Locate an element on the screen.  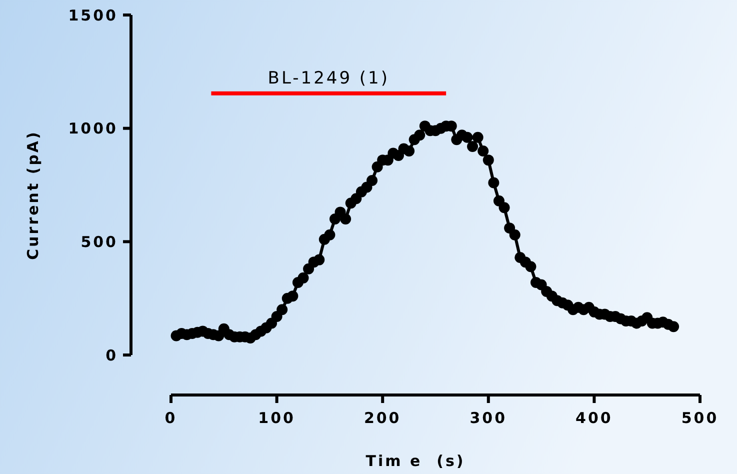
y-axis-title: Current (pA) is located at coordinates (33, 195).